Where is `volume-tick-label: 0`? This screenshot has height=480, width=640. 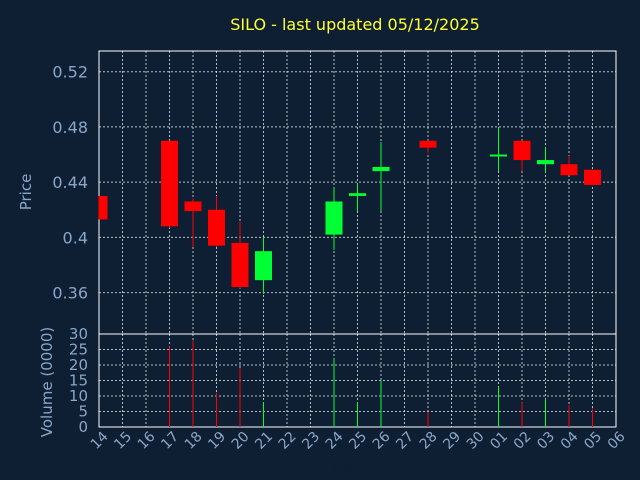
volume-tick-label: 0 is located at coordinates (83, 427).